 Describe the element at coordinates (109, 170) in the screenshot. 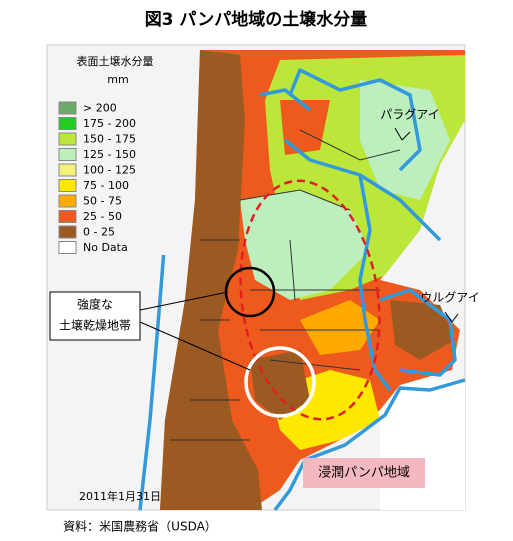

I see `legend-label: 100 - 125` at that location.